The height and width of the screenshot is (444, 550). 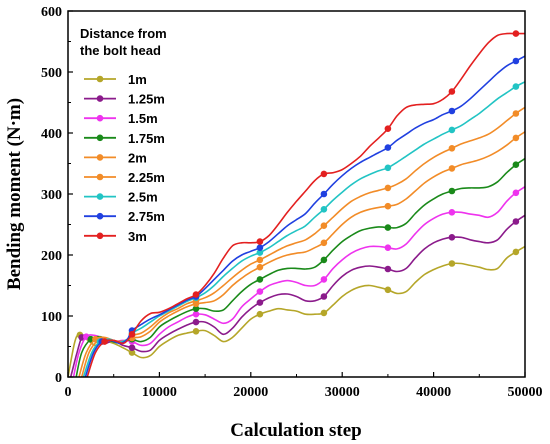 What do you see at coordinates (51, 195) in the screenshot?
I see `y-tick-label: 300` at bounding box center [51, 195].